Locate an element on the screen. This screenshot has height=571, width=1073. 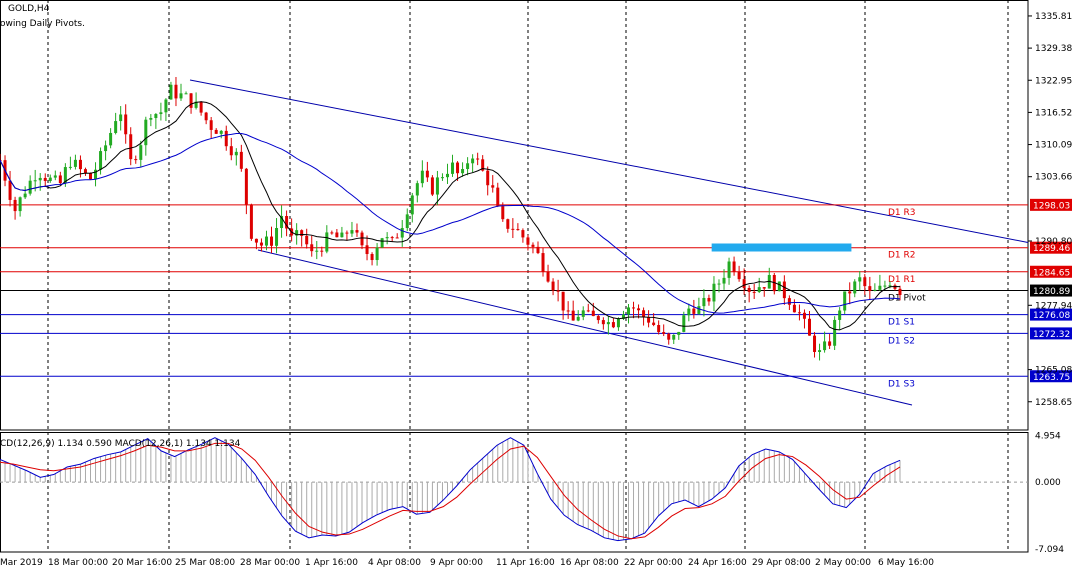
level-label-d1-s1: D1 S1 is located at coordinates (901, 323).